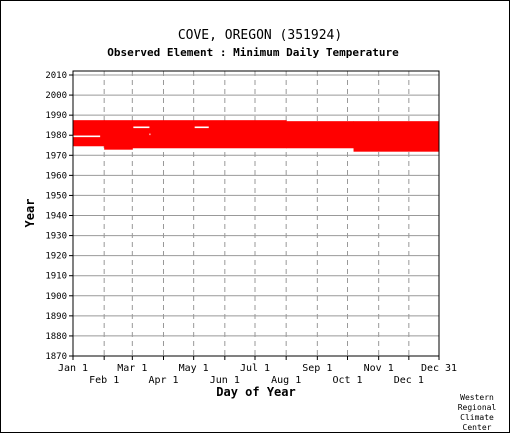 Image resolution: width=510 pixels, height=434 pixels. I want to click on chart-title: COVE, OREGON (351924), so click(260, 35).